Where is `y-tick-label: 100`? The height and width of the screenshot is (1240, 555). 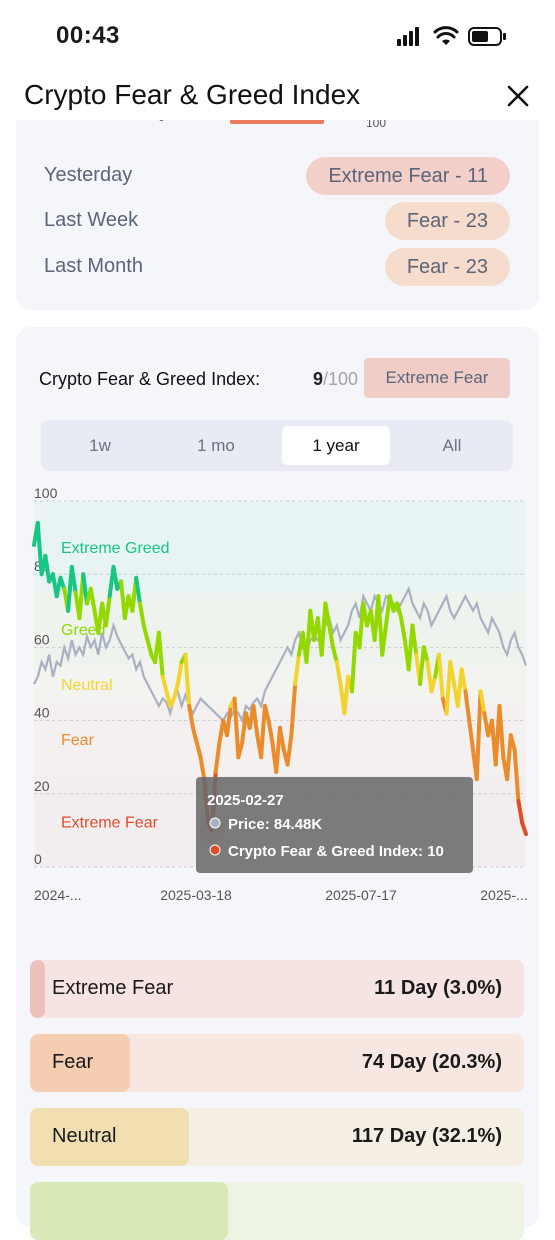 y-tick-label: 100 is located at coordinates (46, 494).